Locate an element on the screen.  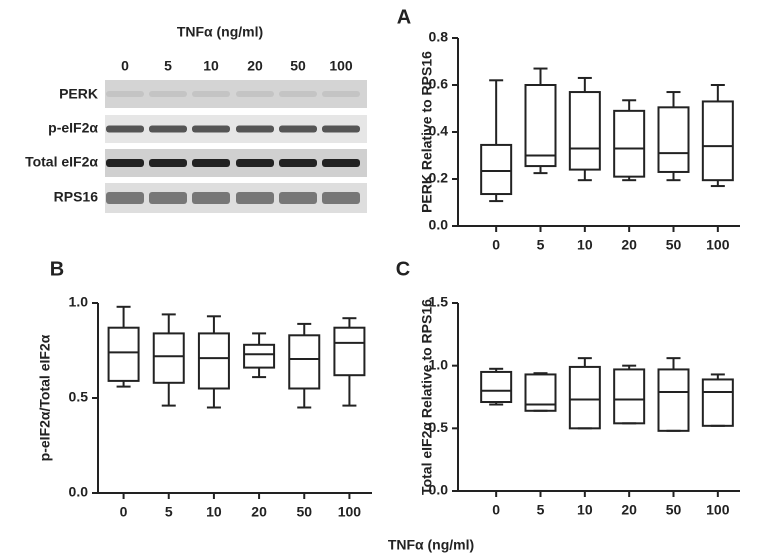
y-tick-label: 0.2 is located at coordinates (439, 178).